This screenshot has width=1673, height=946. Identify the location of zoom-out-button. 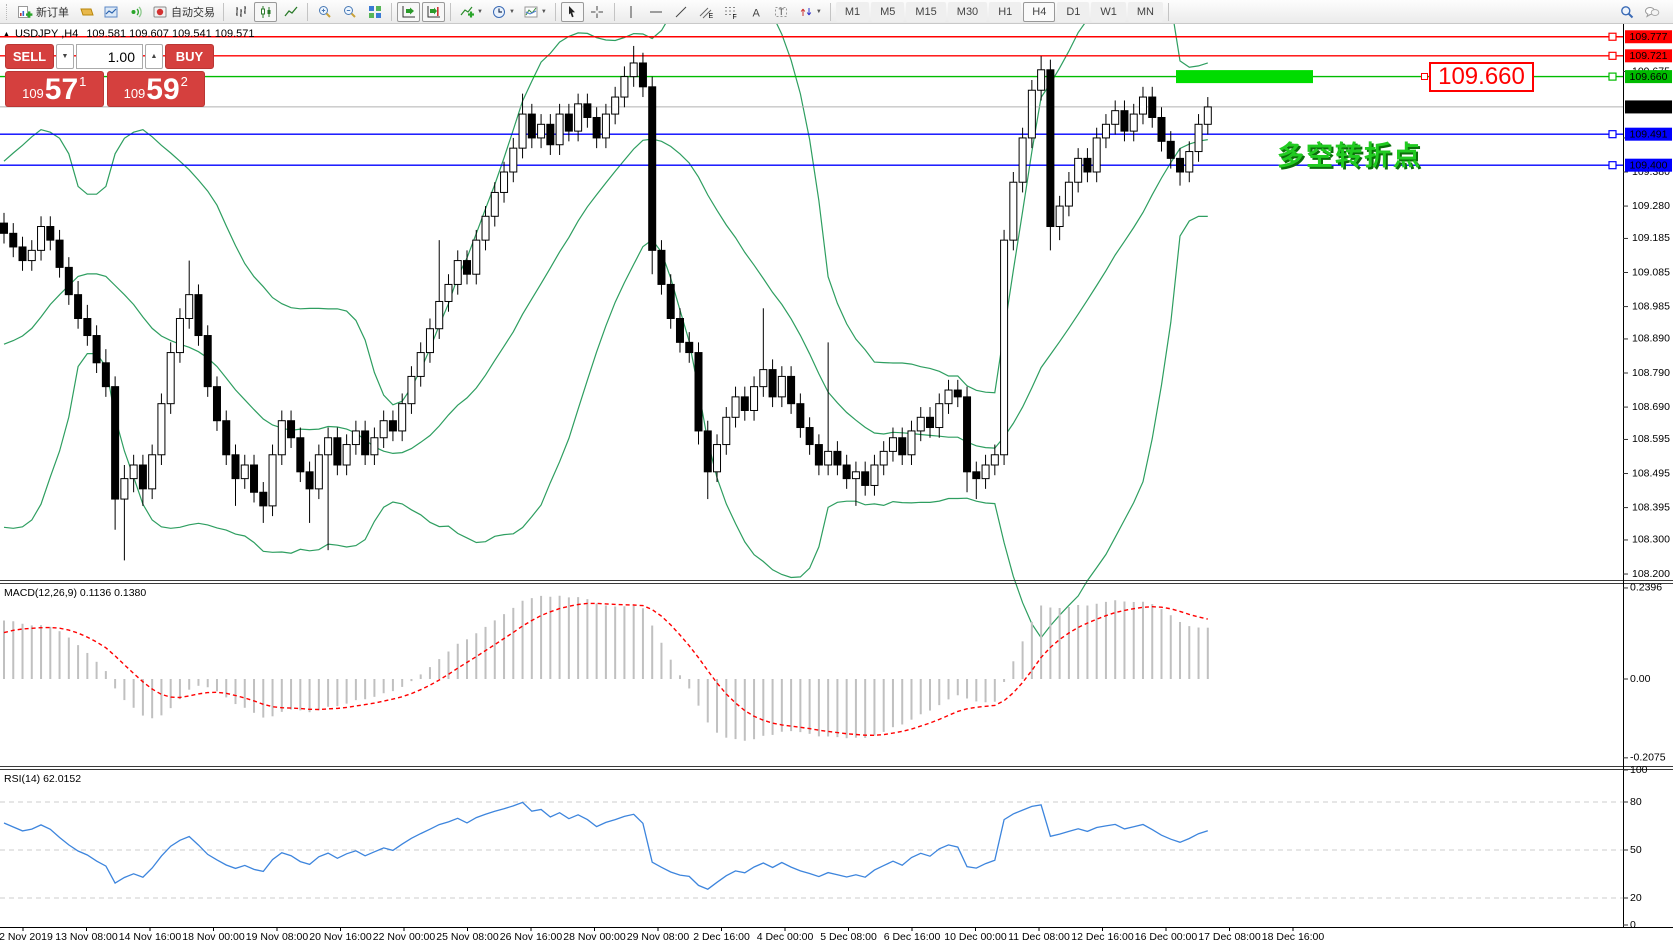
(349, 12).